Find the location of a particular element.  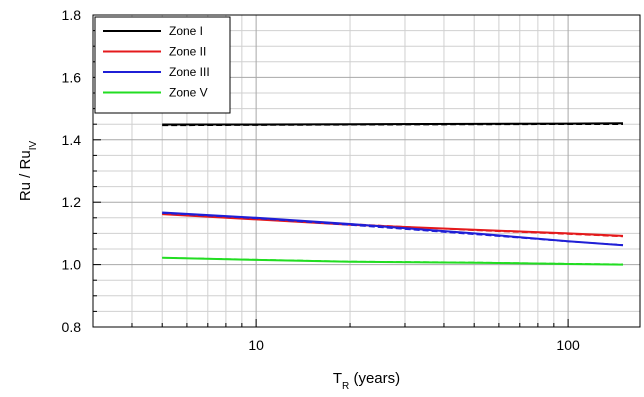

y-tick-label: 1.8 is located at coordinates (72, 15).